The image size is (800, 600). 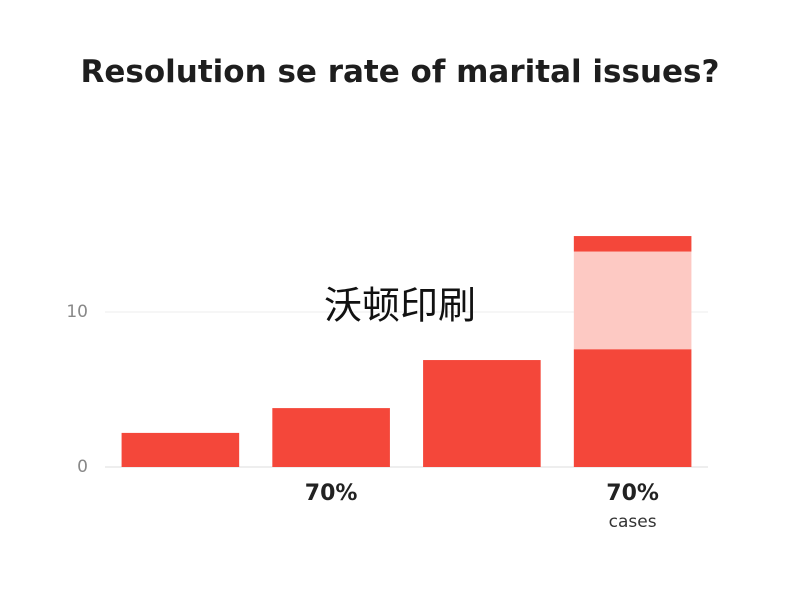 What do you see at coordinates (77, 312) in the screenshot?
I see `y-tick-label: 10` at bounding box center [77, 312].